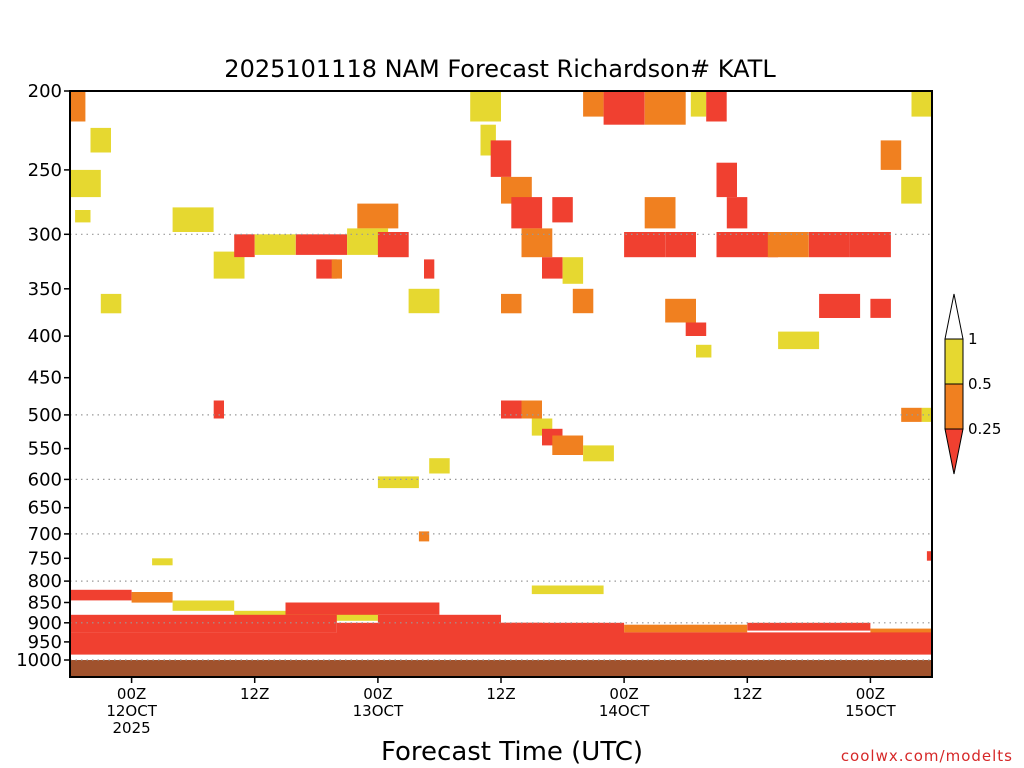 The image size is (1024, 768). Describe the element at coordinates (45, 449) in the screenshot. I see `y-tick-label-550: 550` at that location.